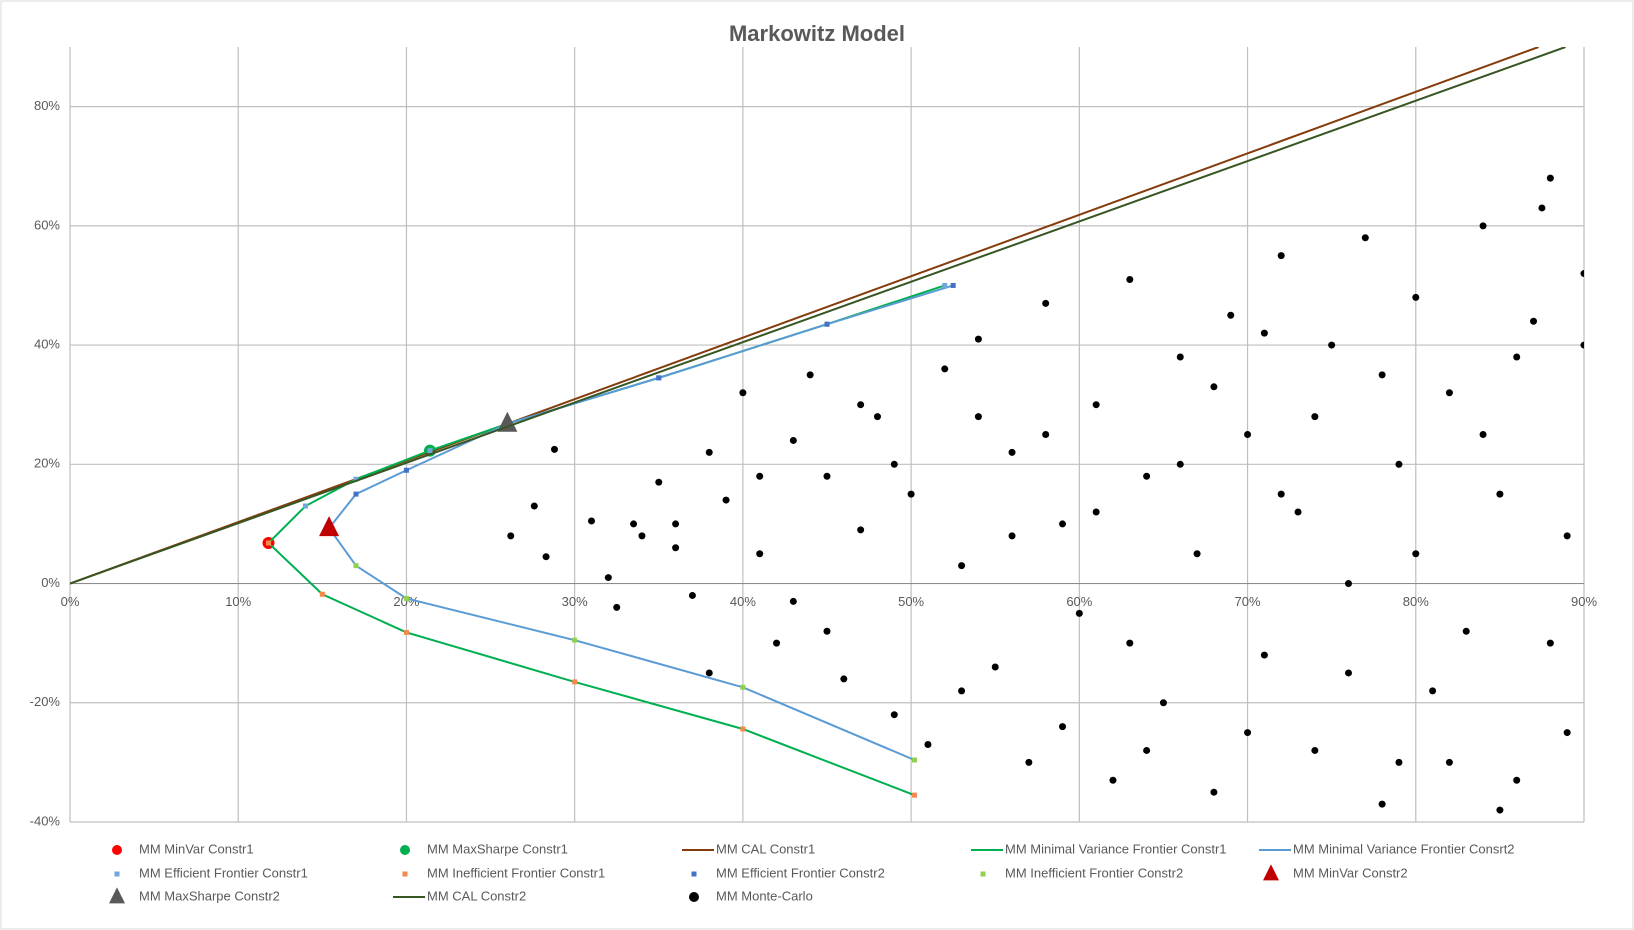  I want to click on y-tick-label: -40%, so click(45, 820).